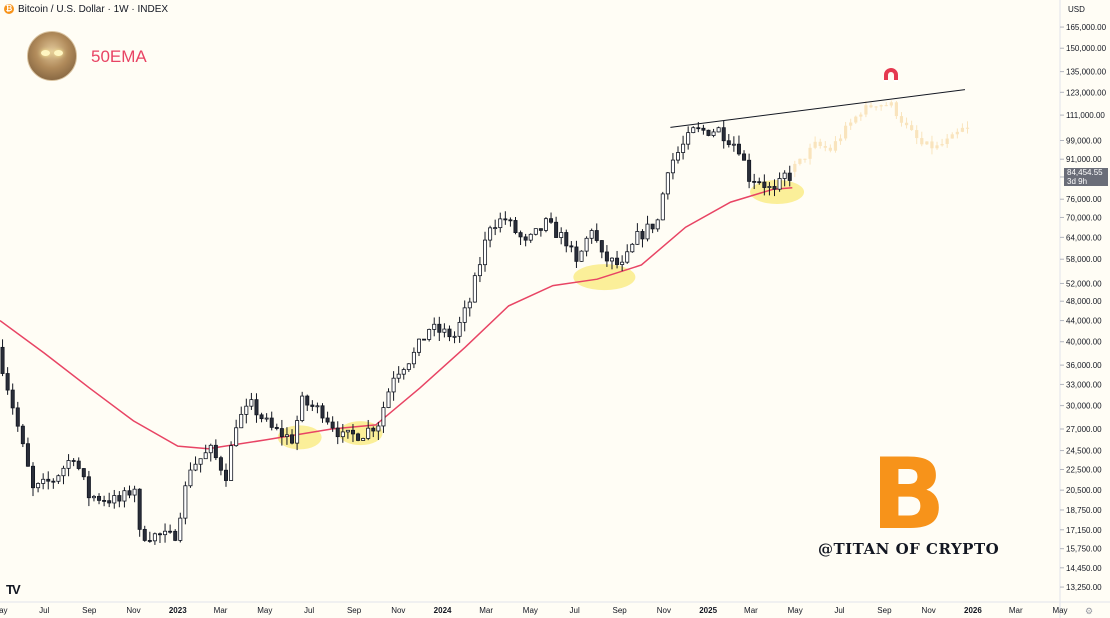  Describe the element at coordinates (264, 610) in the screenshot. I see `x-tick-label: May` at that location.